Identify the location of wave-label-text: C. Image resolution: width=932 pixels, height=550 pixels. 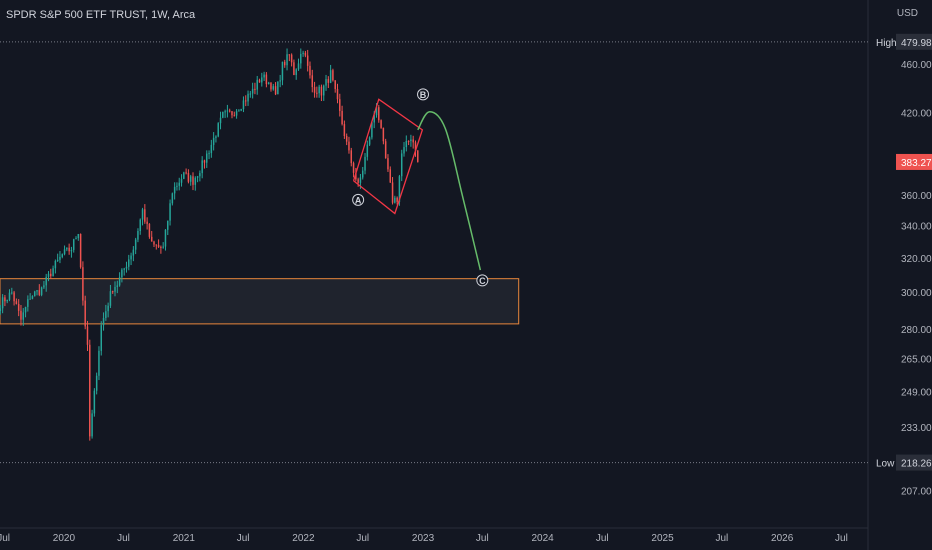
(482, 281).